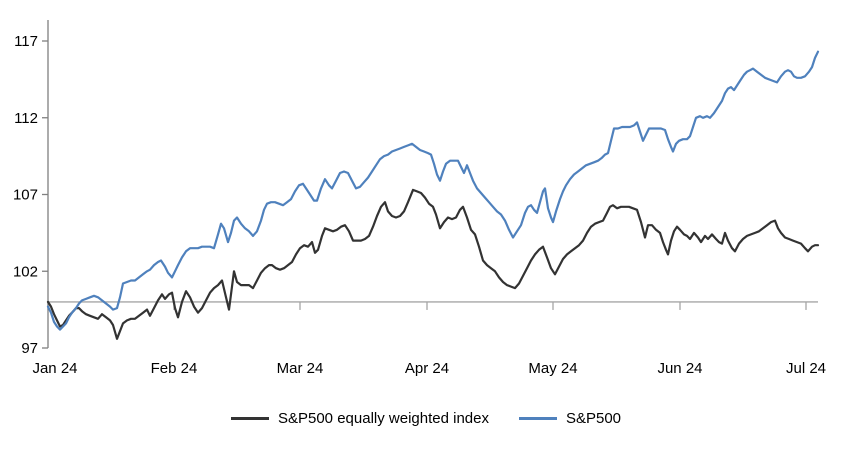 This screenshot has height=453, width=852. I want to click on y-axis-label: 107, so click(25, 195).